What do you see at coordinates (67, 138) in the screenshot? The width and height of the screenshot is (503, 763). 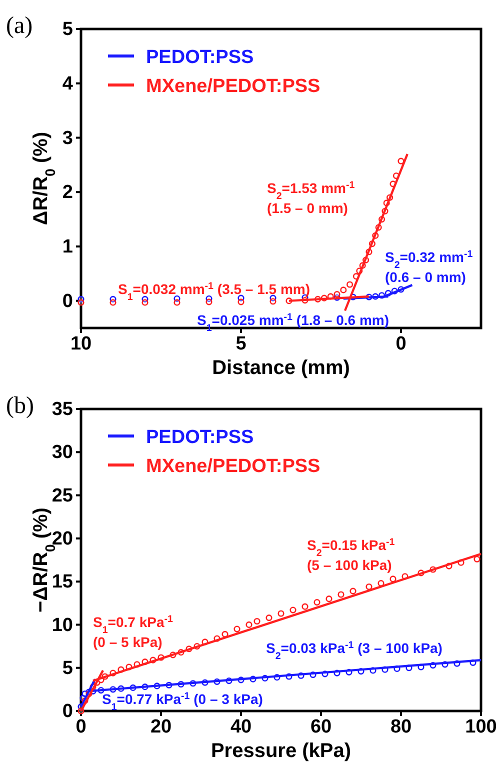 I see `y-tick-label: 3` at bounding box center [67, 138].